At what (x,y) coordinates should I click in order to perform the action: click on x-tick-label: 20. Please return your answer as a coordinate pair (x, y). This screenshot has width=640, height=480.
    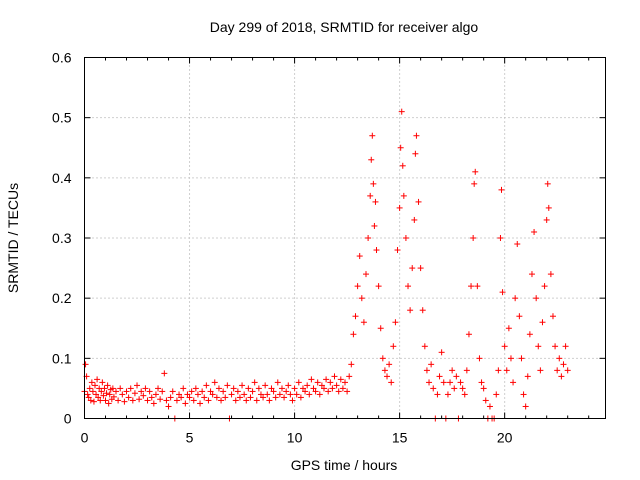
    Looking at the image, I should click on (505, 438).